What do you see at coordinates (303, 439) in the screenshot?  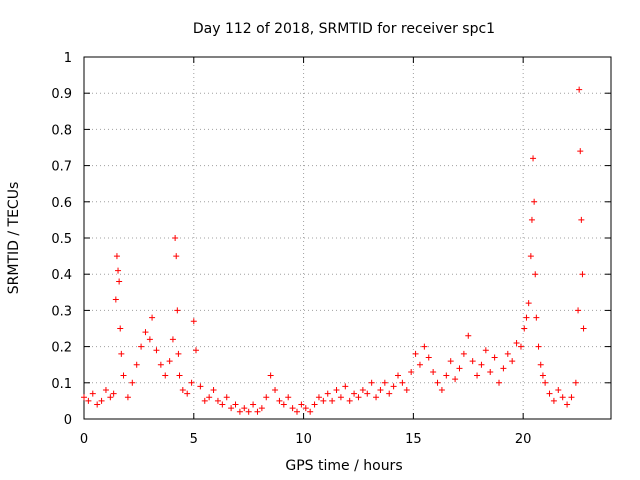 I see `x-tick-label: 10` at bounding box center [303, 439].